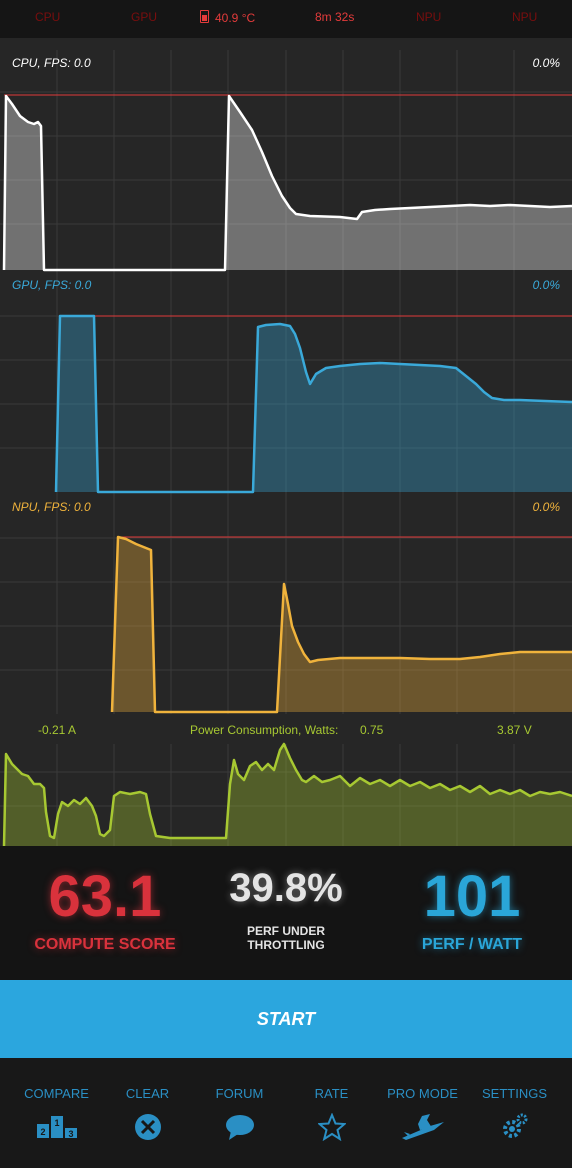 This screenshot has width=572, height=1168. Describe the element at coordinates (546, 507) in the screenshot. I see `npu-graph-percent: 0.0%` at that location.